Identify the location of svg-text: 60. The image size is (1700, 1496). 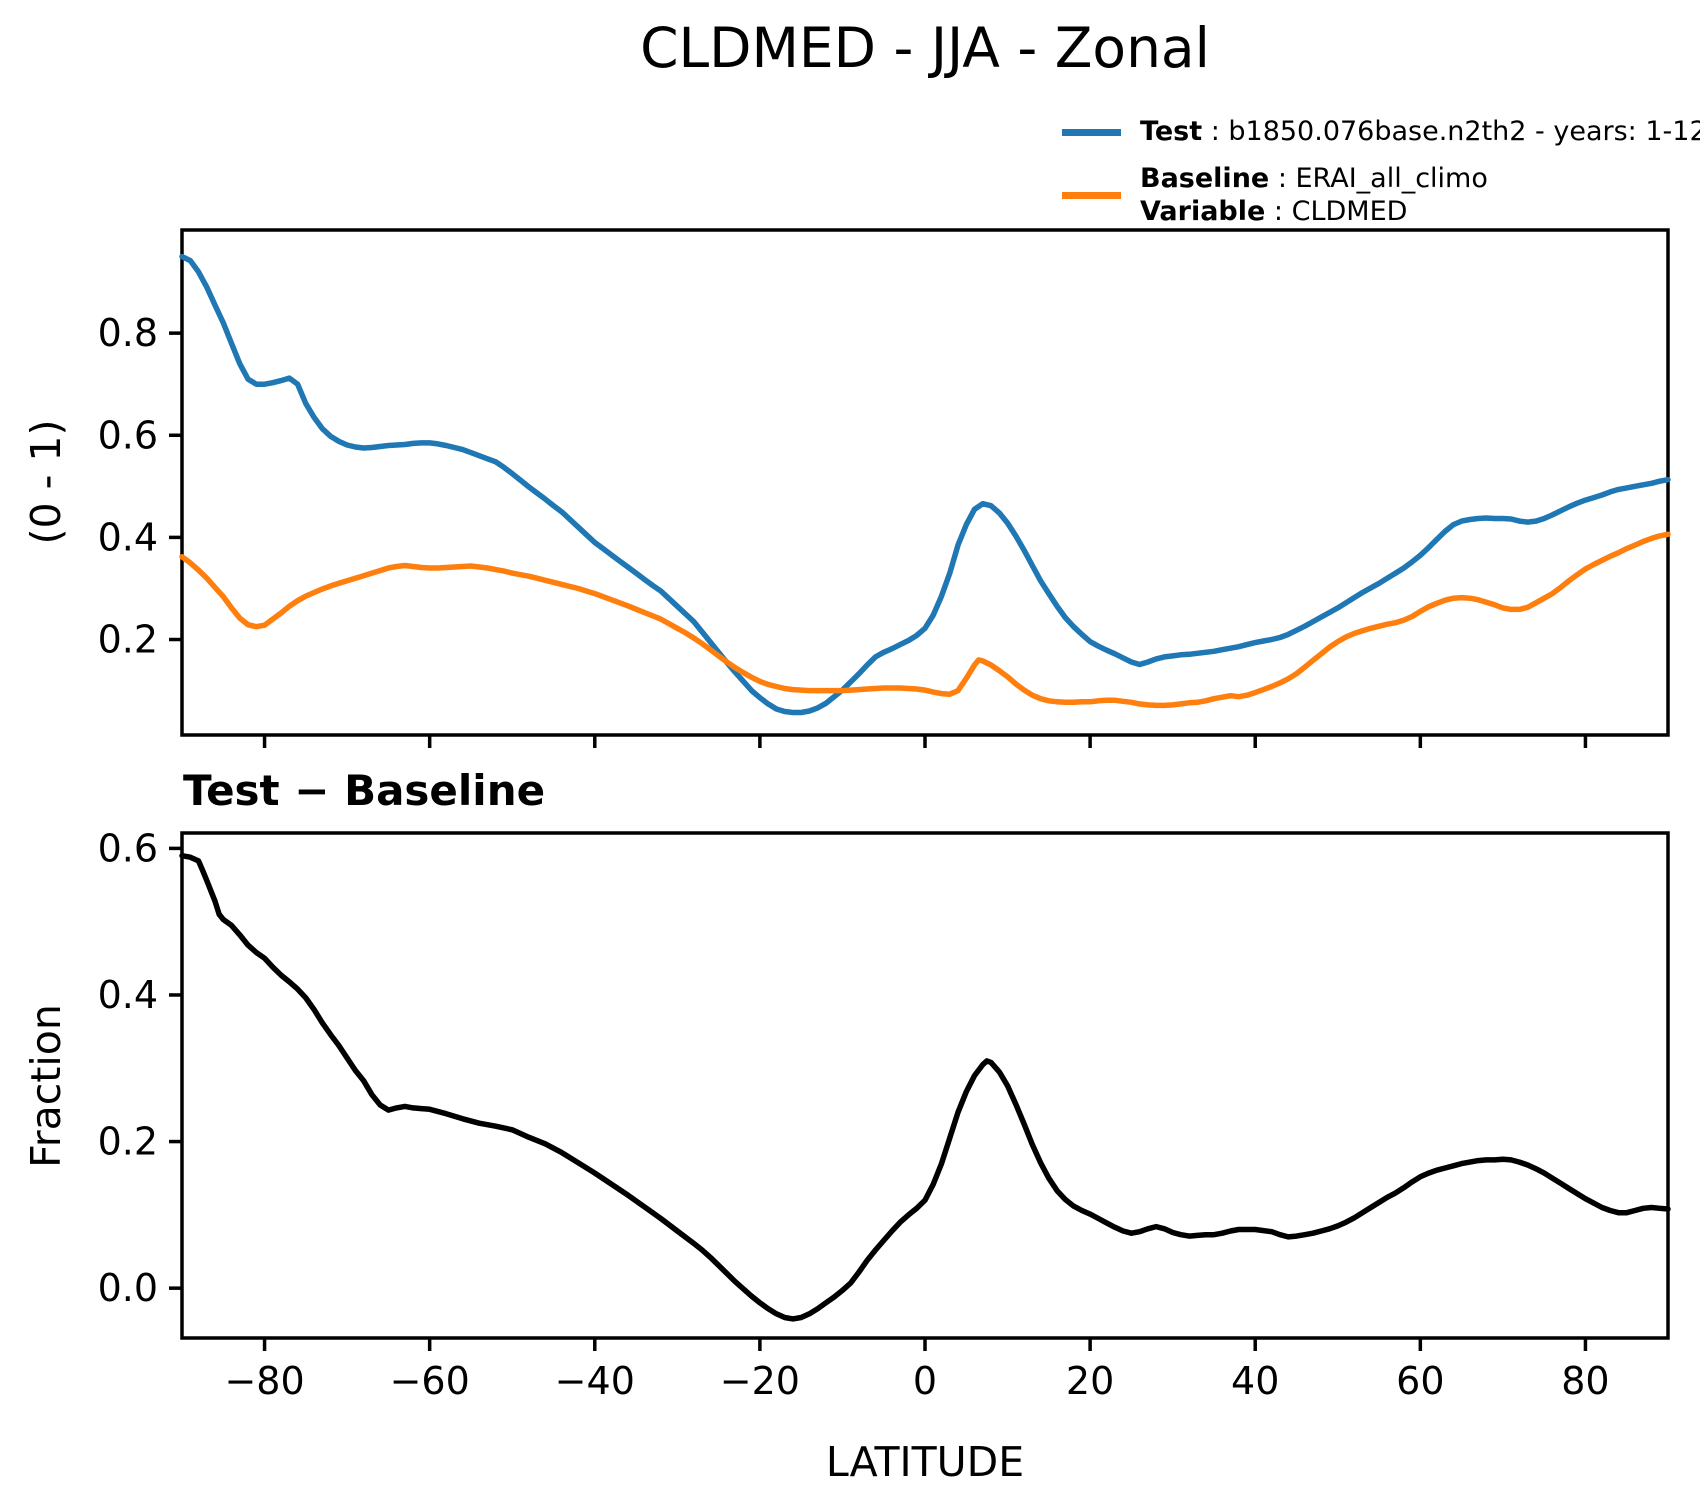
(1420, 1381).